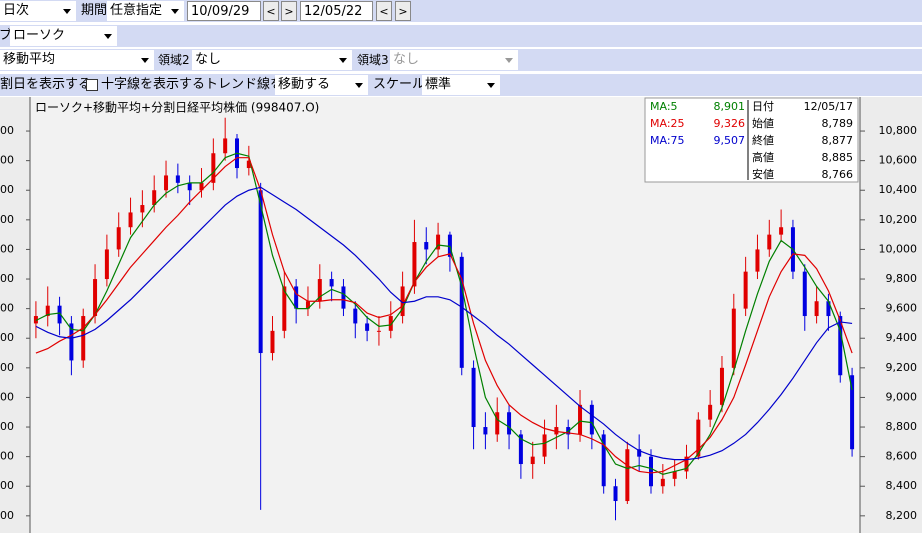  I want to click on period-select: 任意指定, so click(145, 11).